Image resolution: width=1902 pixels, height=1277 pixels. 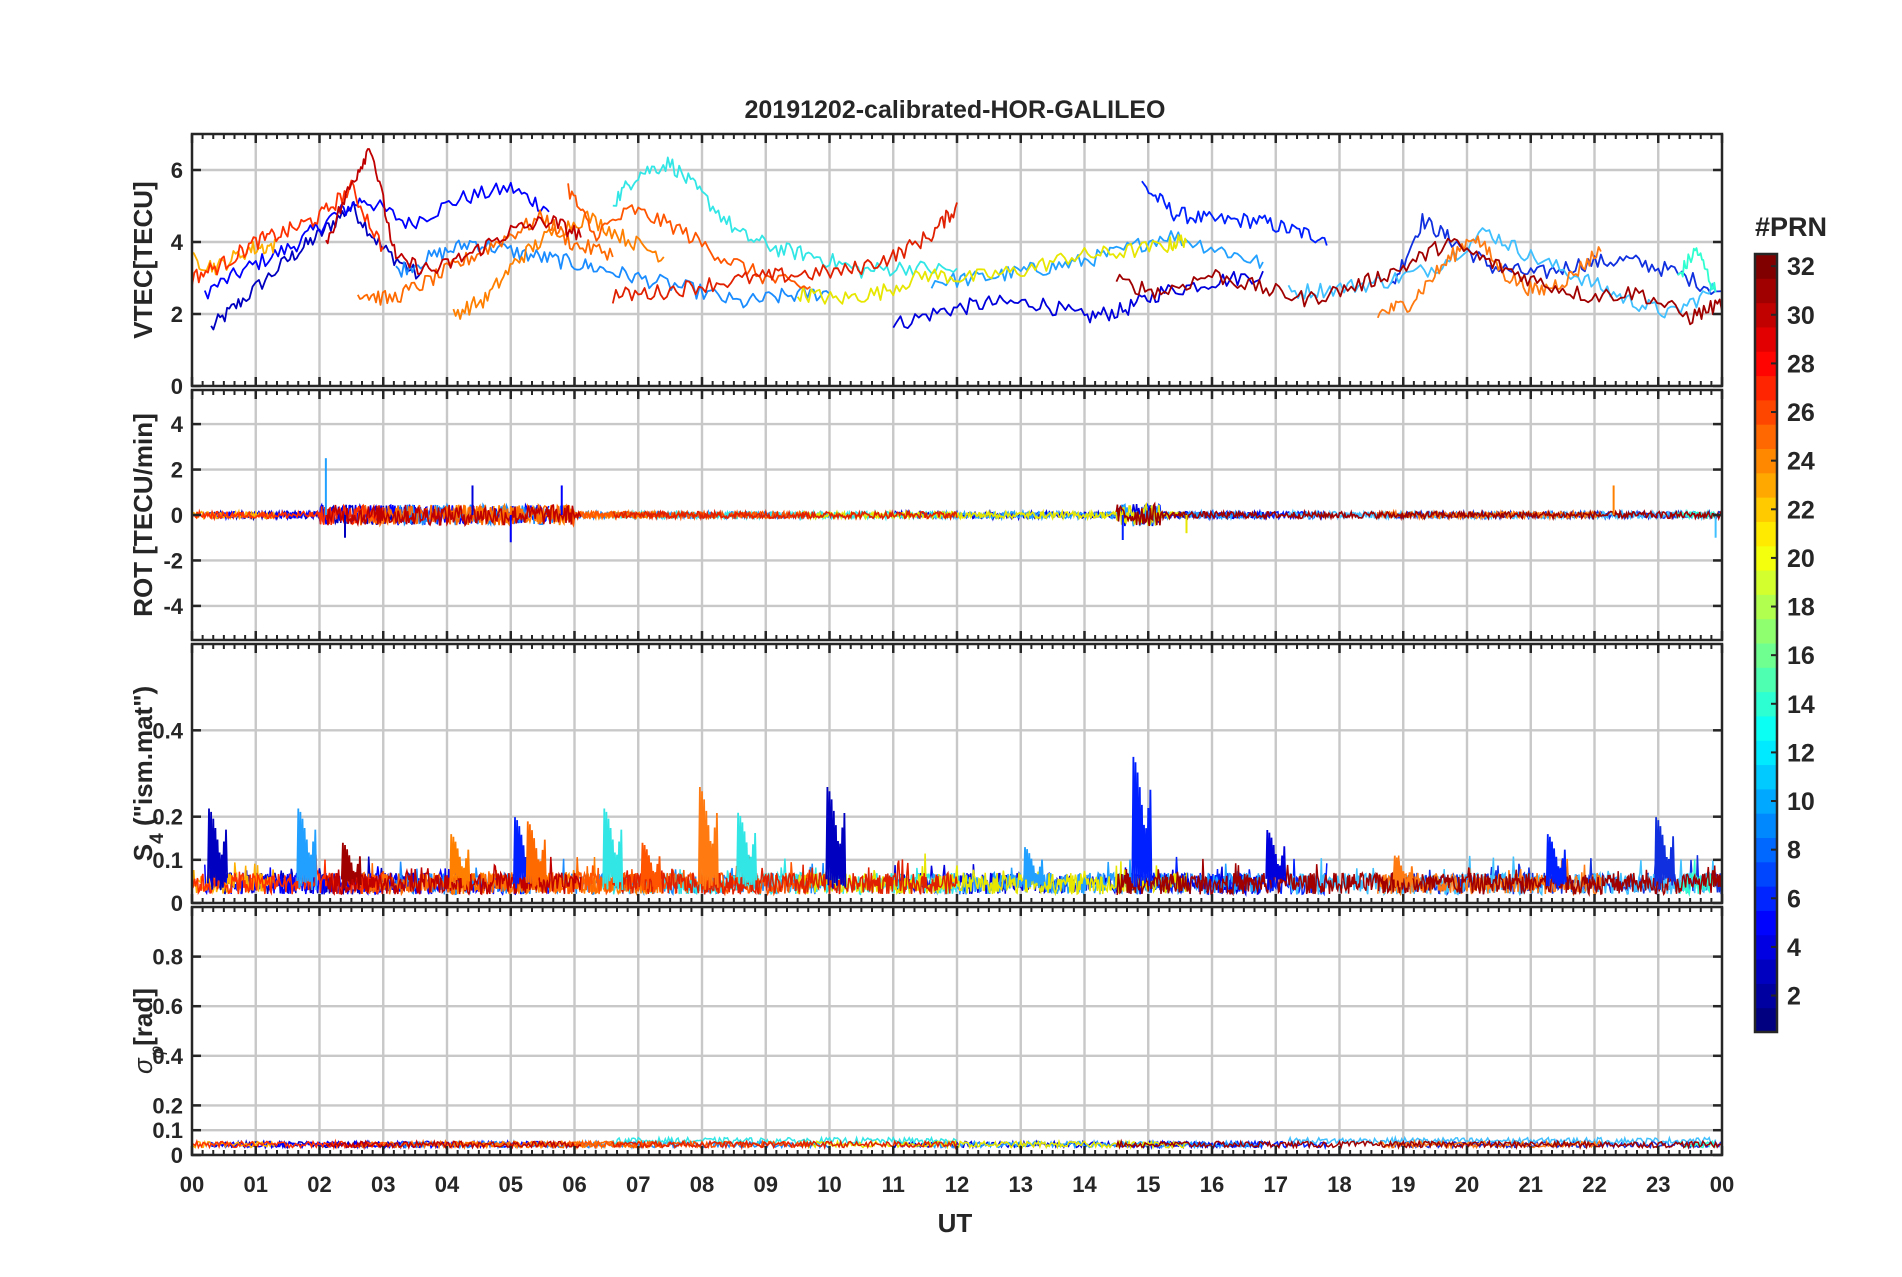 What do you see at coordinates (167, 1006) in the screenshot?
I see `y-tick-label: 0.6` at bounding box center [167, 1006].